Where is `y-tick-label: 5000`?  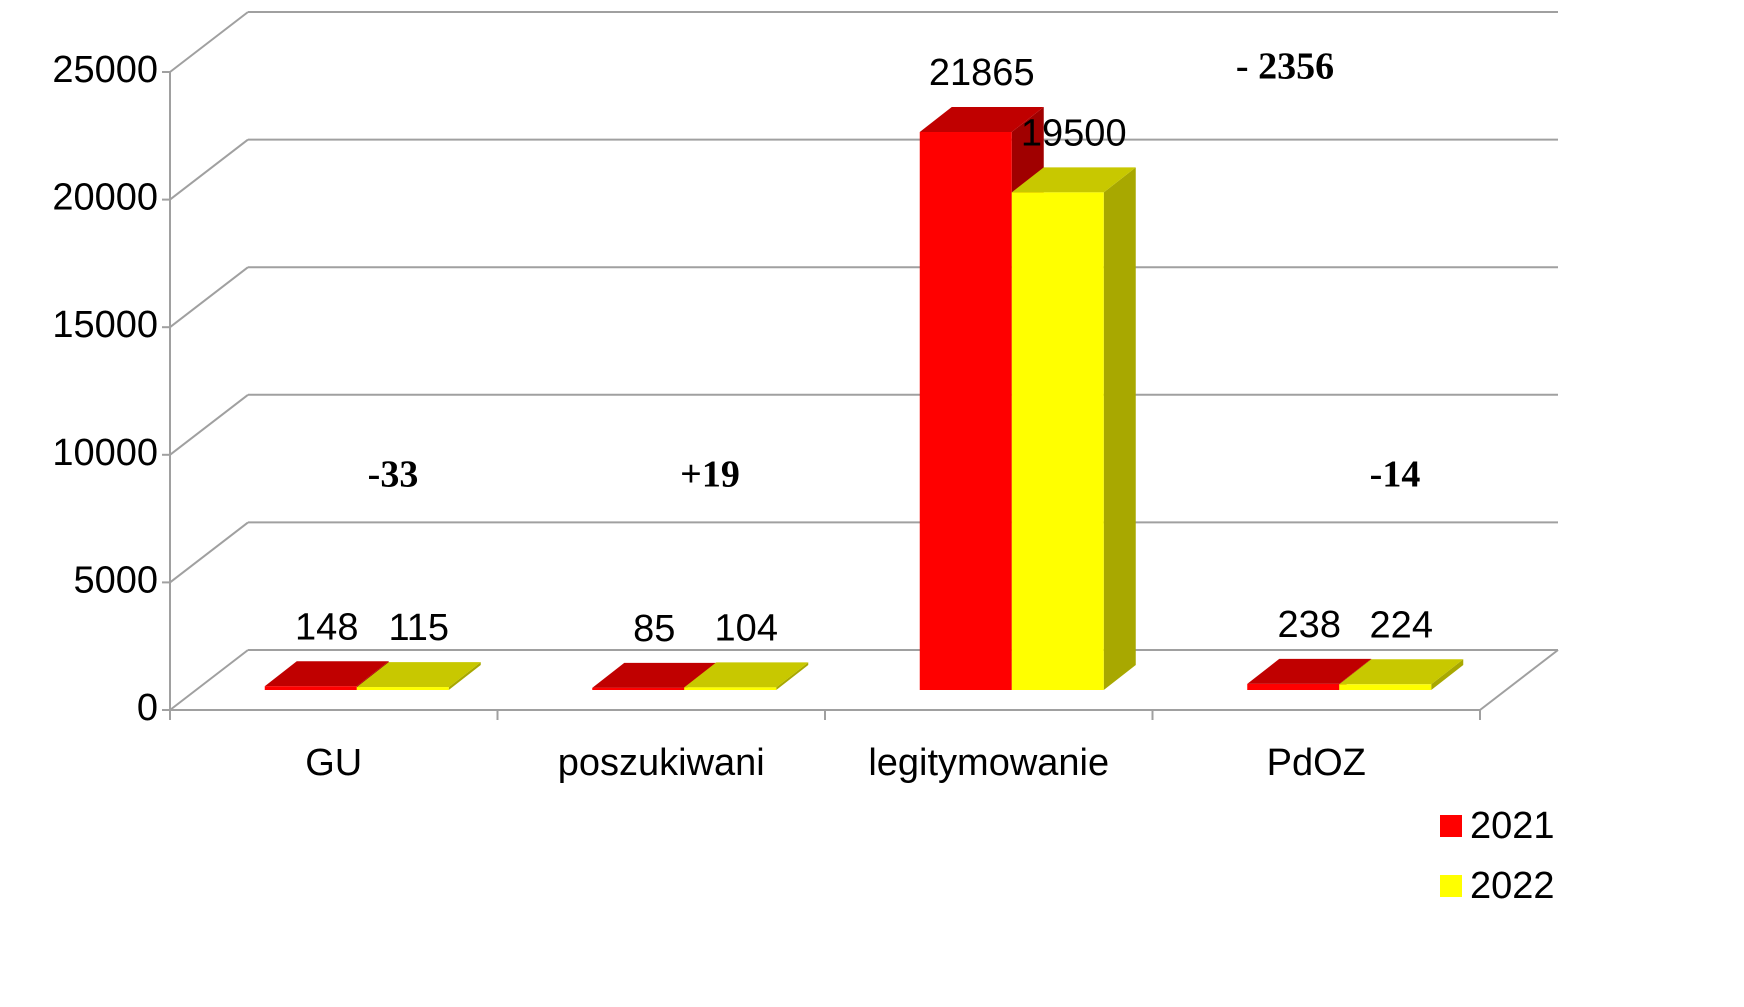
y-tick-label: 5000 is located at coordinates (115, 580).